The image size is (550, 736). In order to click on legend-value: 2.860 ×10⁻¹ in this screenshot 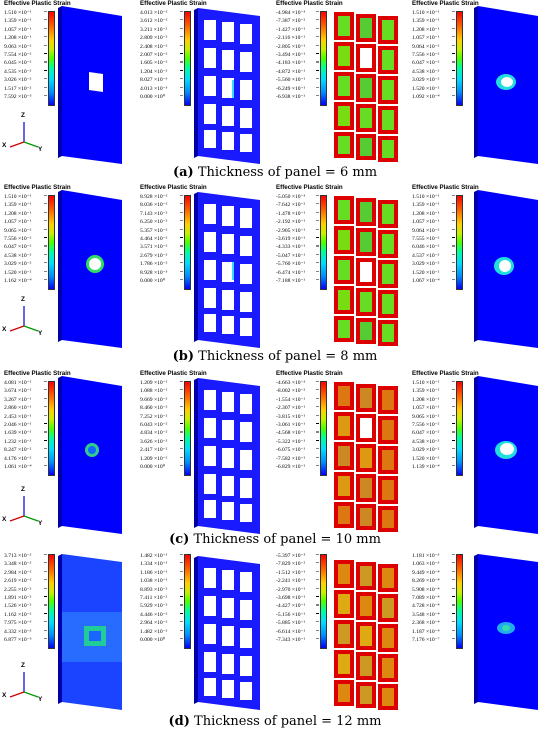, I will do `click(18, 408)`.